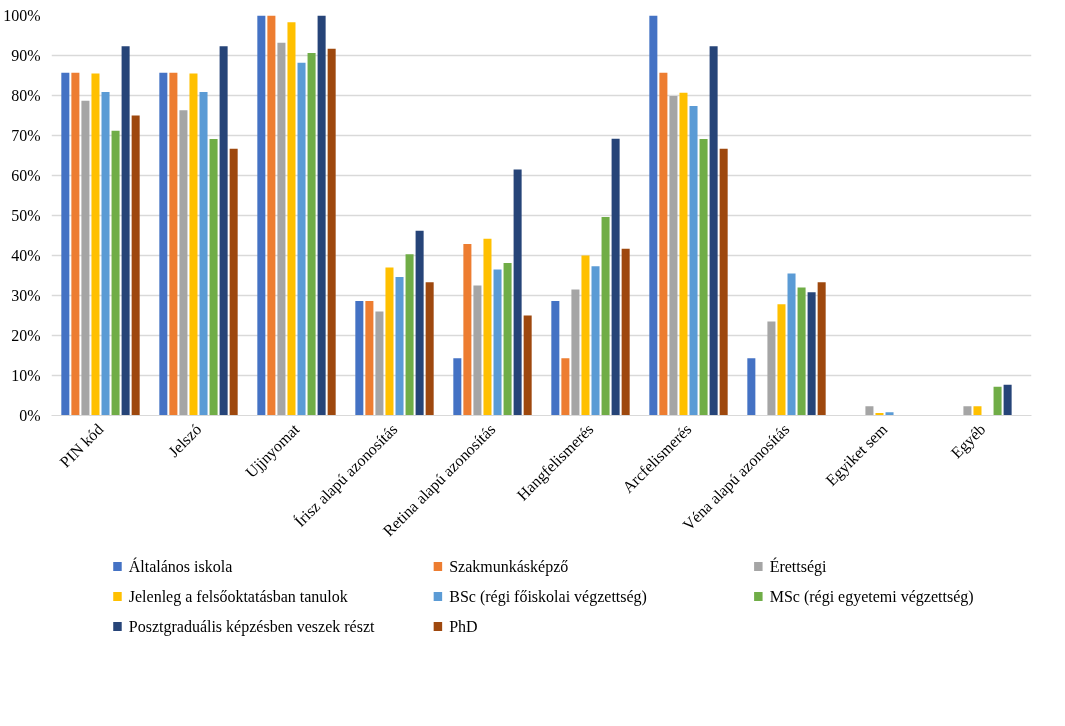 The height and width of the screenshot is (726, 1065). What do you see at coordinates (26, 335) in the screenshot?
I see `y-tick-label: 20%` at bounding box center [26, 335].